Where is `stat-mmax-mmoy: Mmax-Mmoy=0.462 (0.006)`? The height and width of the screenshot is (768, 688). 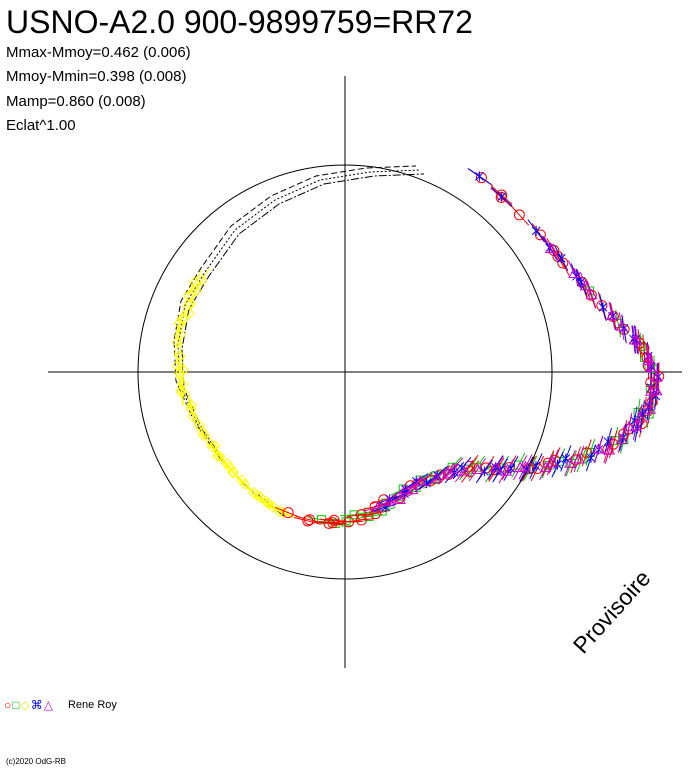
stat-mmax-mmoy: Mmax-Mmoy=0.462 (0.006) is located at coordinates (98, 52).